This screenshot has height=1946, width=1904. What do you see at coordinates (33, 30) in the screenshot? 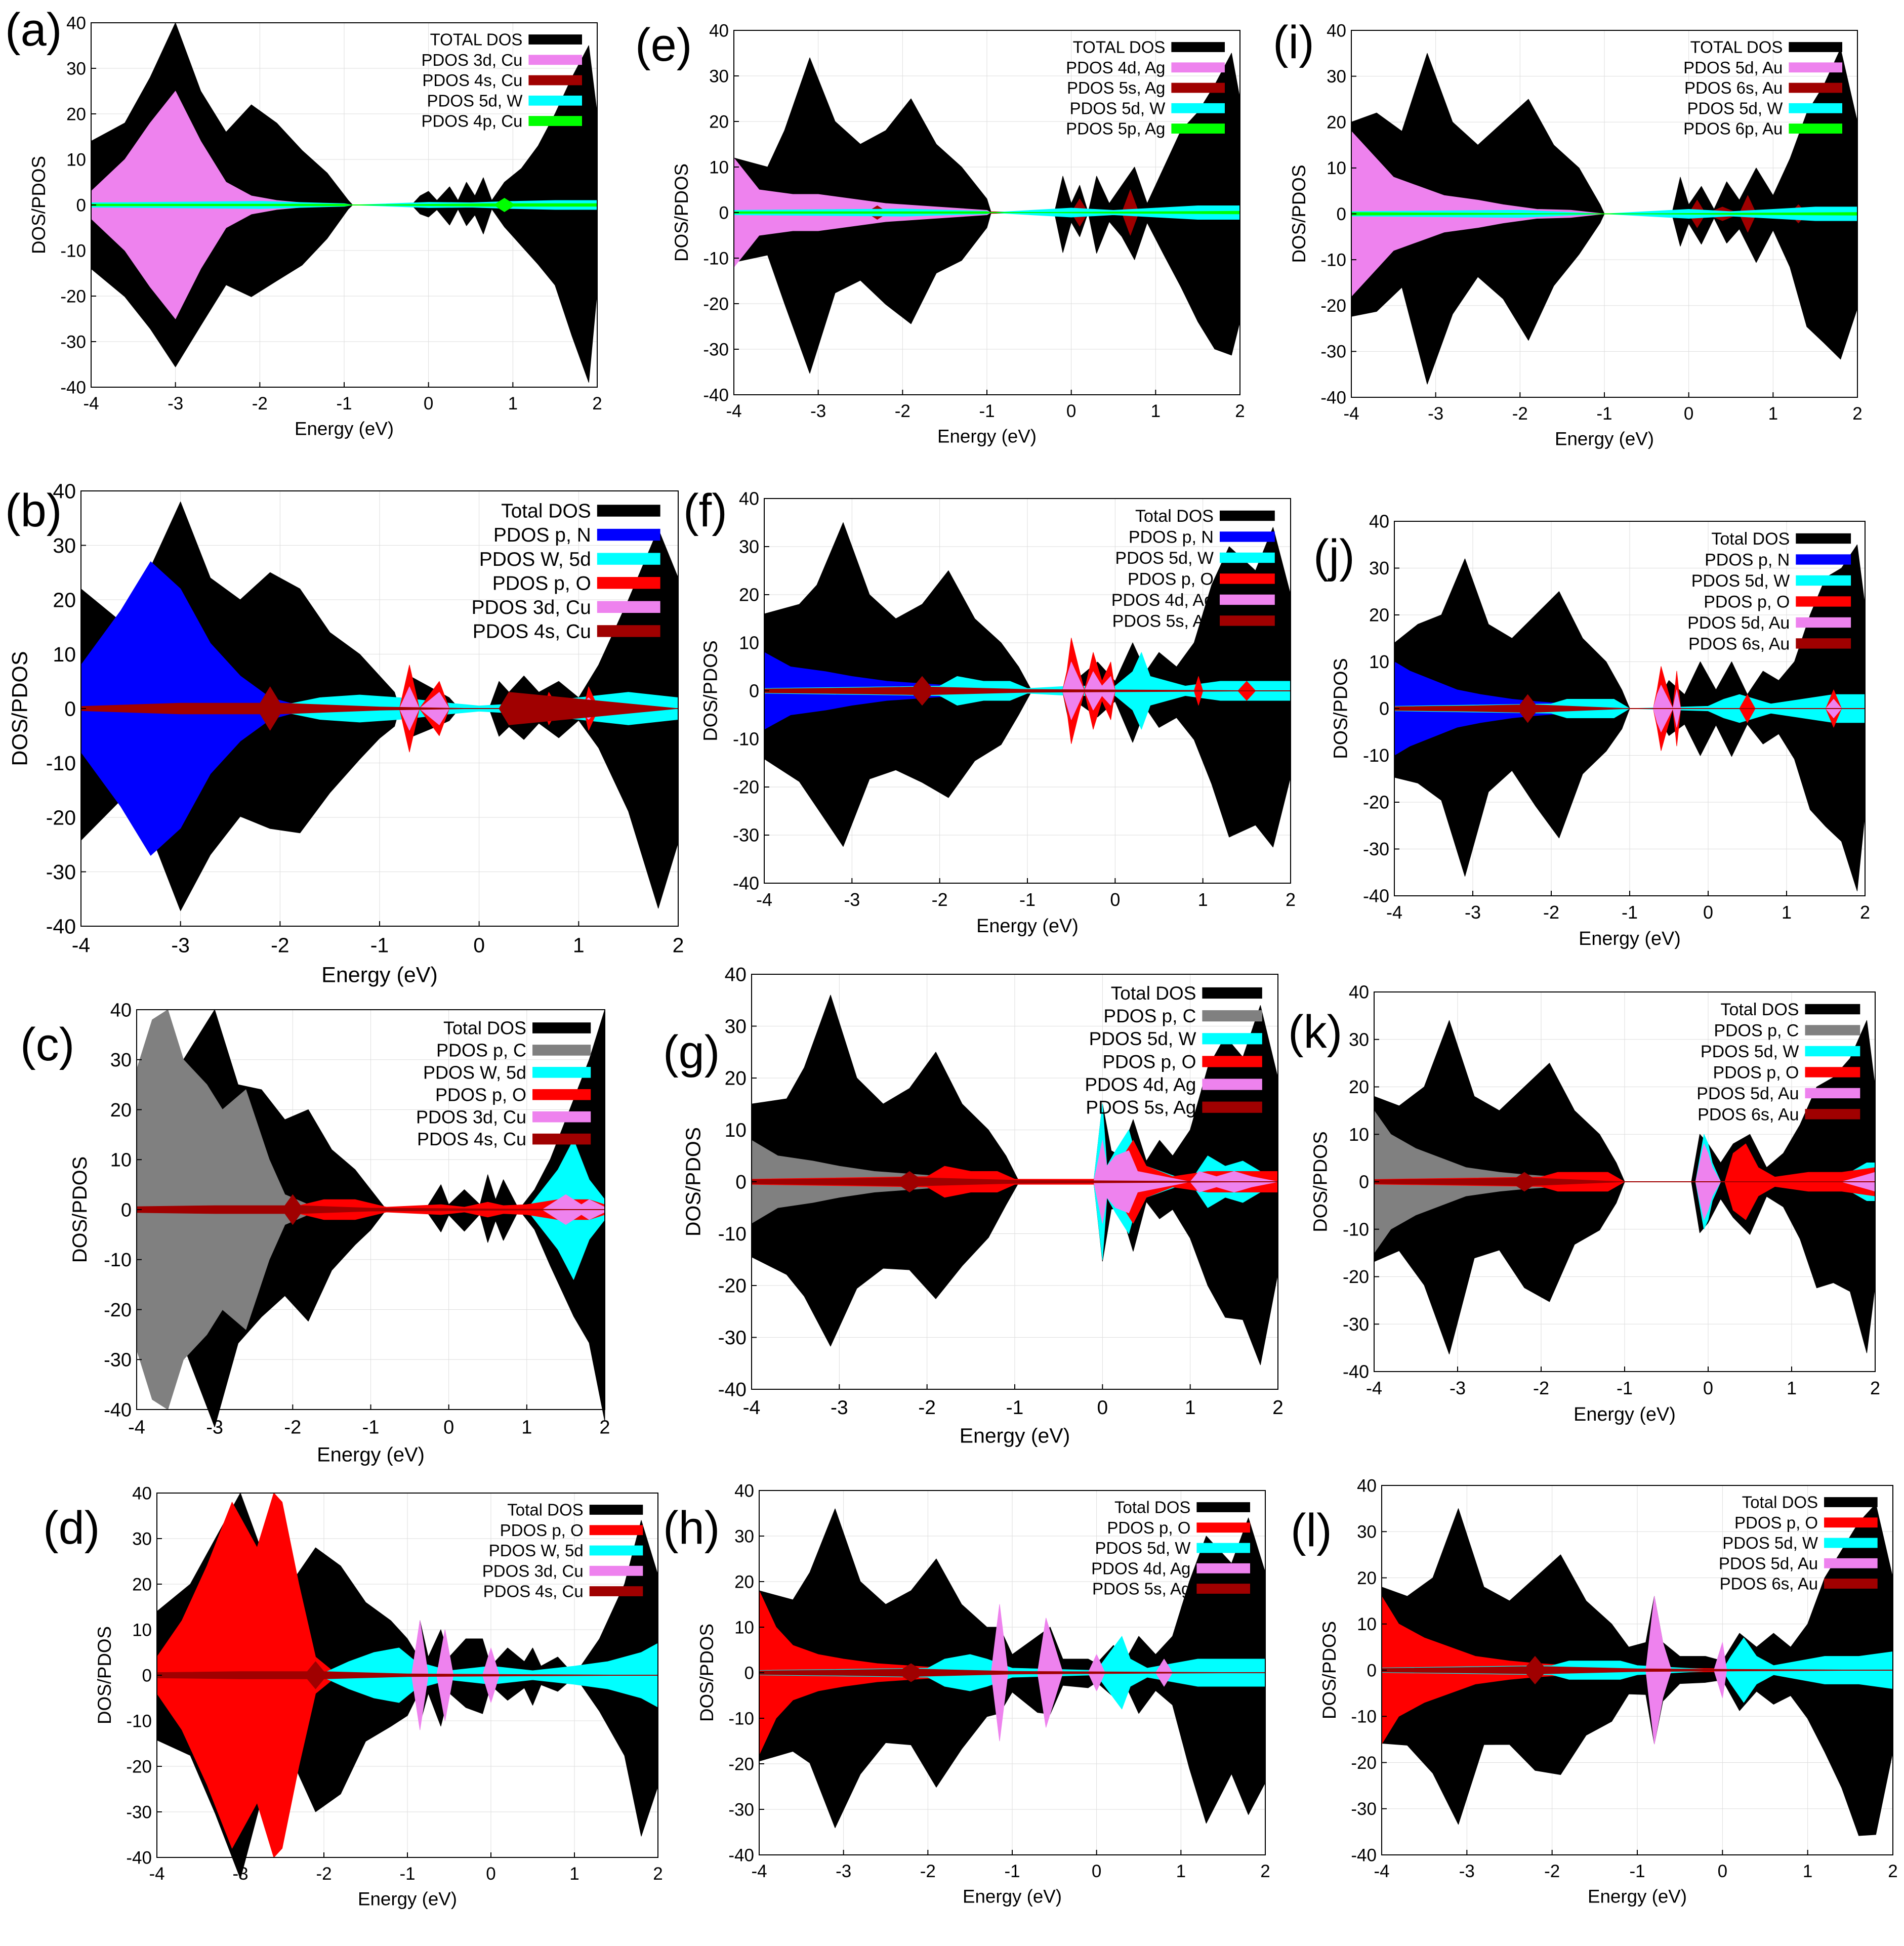
I see `panel-label: (a)` at bounding box center [33, 30].